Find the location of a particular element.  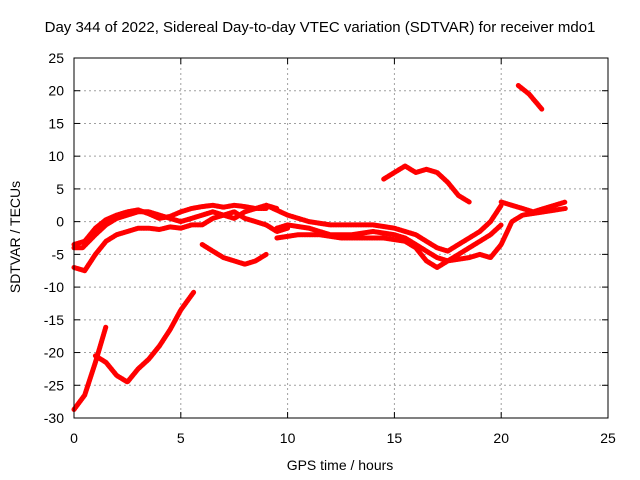

y-tick-label: 25 is located at coordinates (56, 58).